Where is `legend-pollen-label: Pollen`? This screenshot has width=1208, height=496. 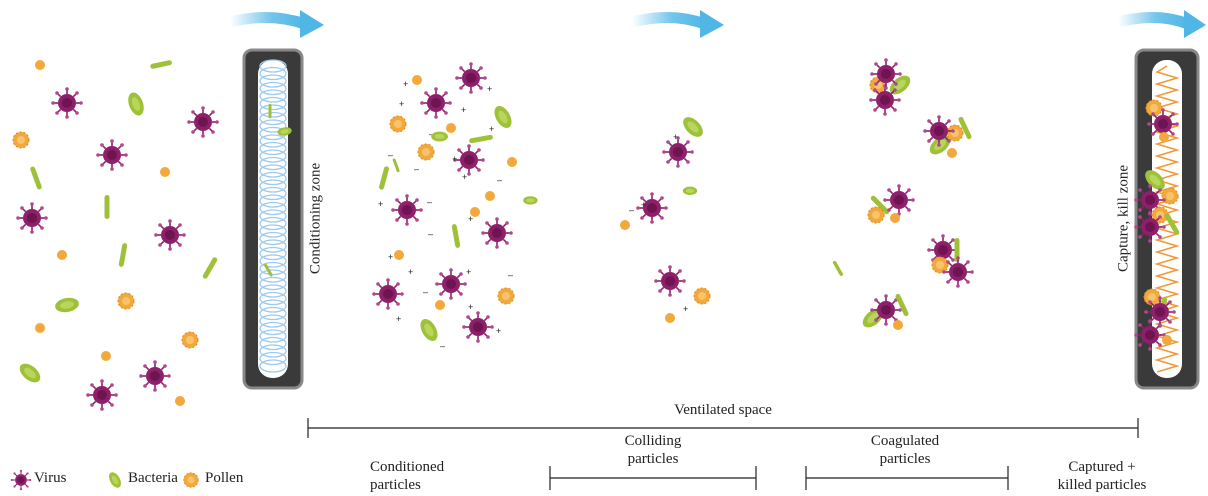 legend-pollen-label: Pollen is located at coordinates (224, 478).